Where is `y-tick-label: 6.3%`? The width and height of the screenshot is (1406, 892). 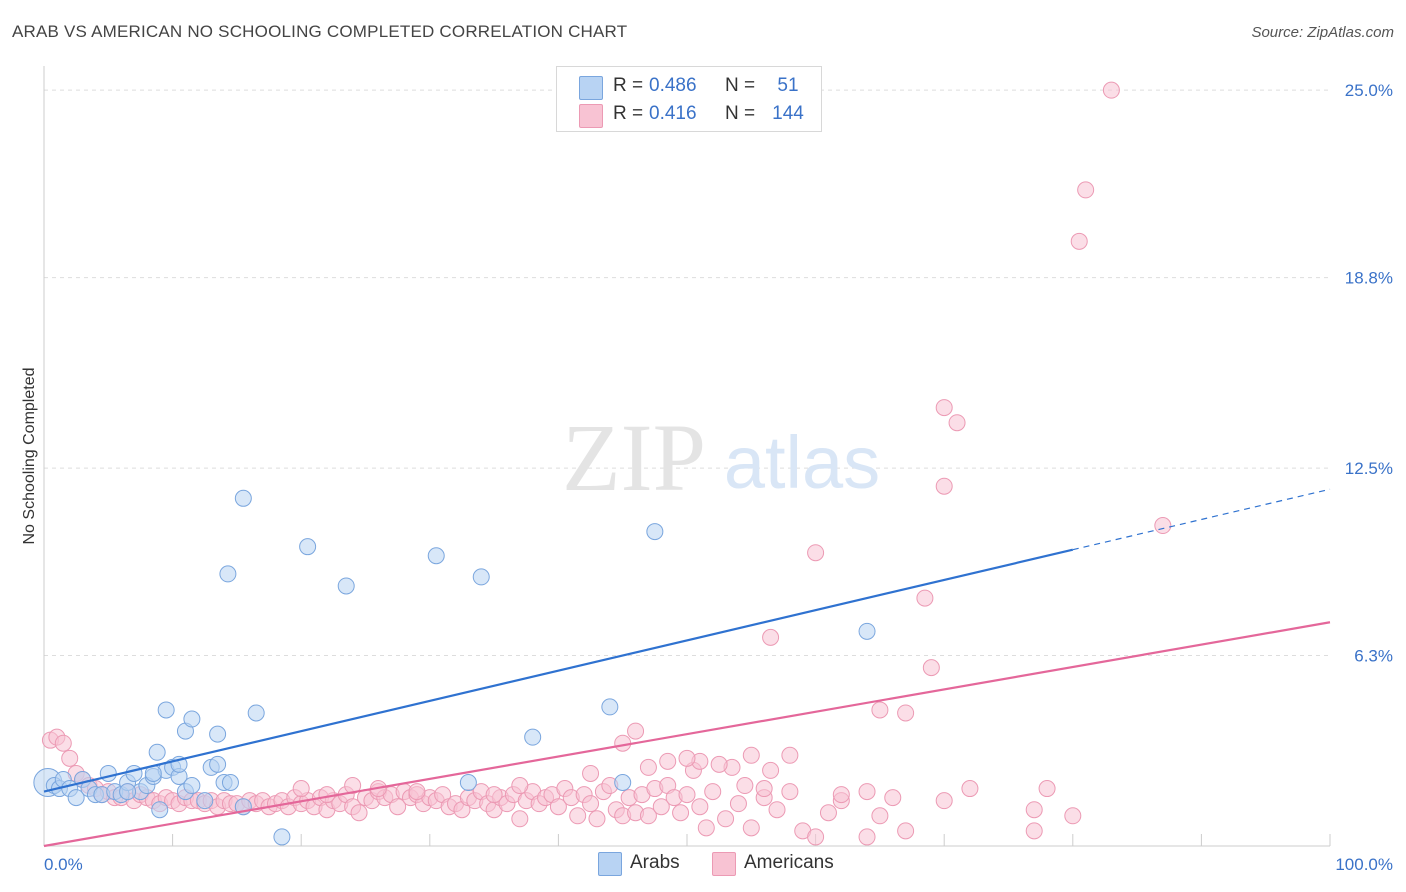
y-tick-label: 6.3% is located at coordinates (1373, 656).